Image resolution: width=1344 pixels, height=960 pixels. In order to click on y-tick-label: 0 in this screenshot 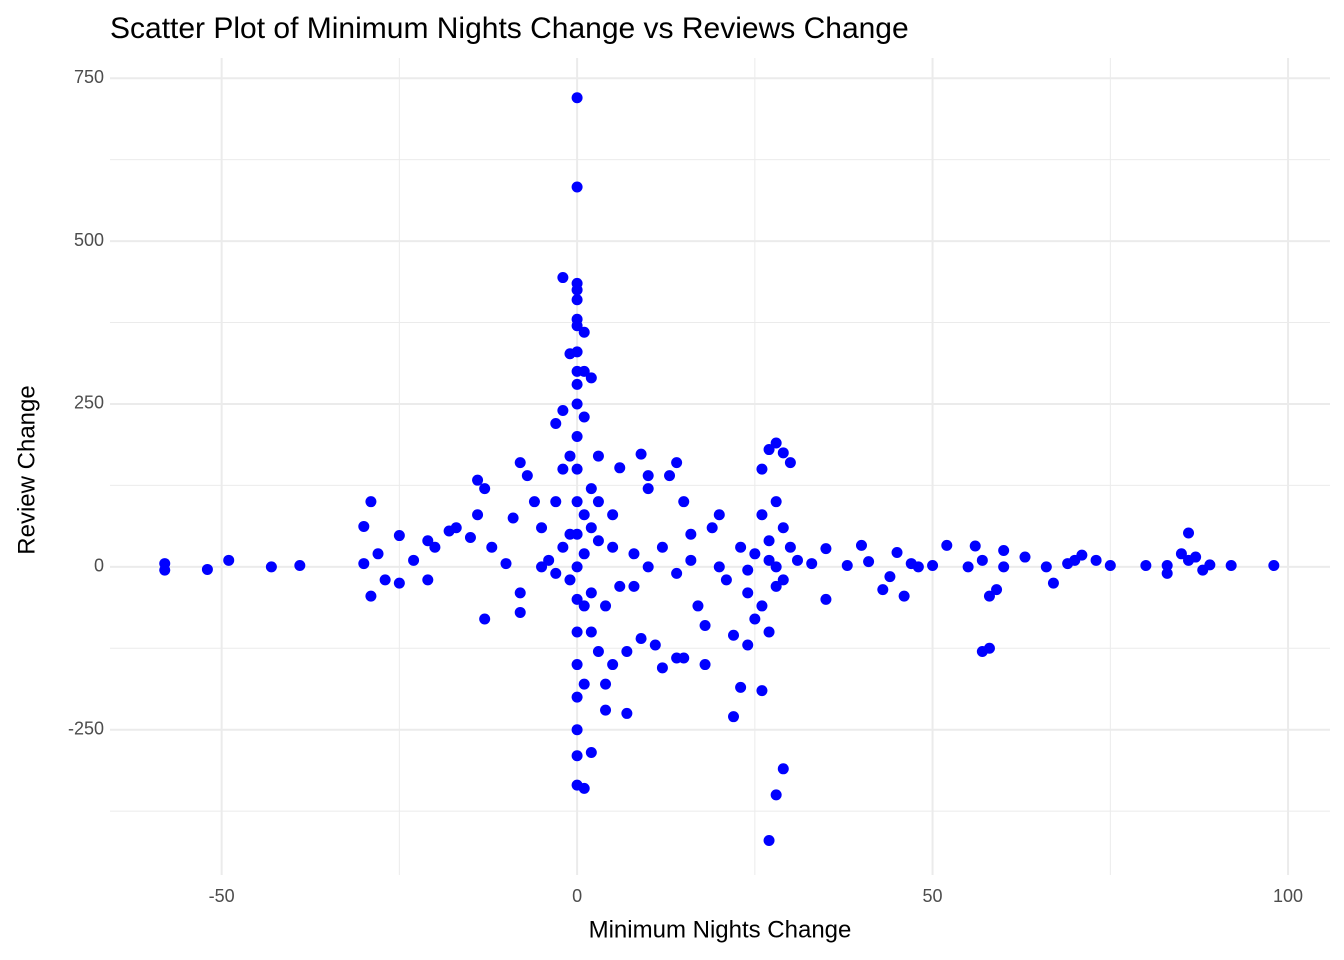, I will do `click(99, 566)`.